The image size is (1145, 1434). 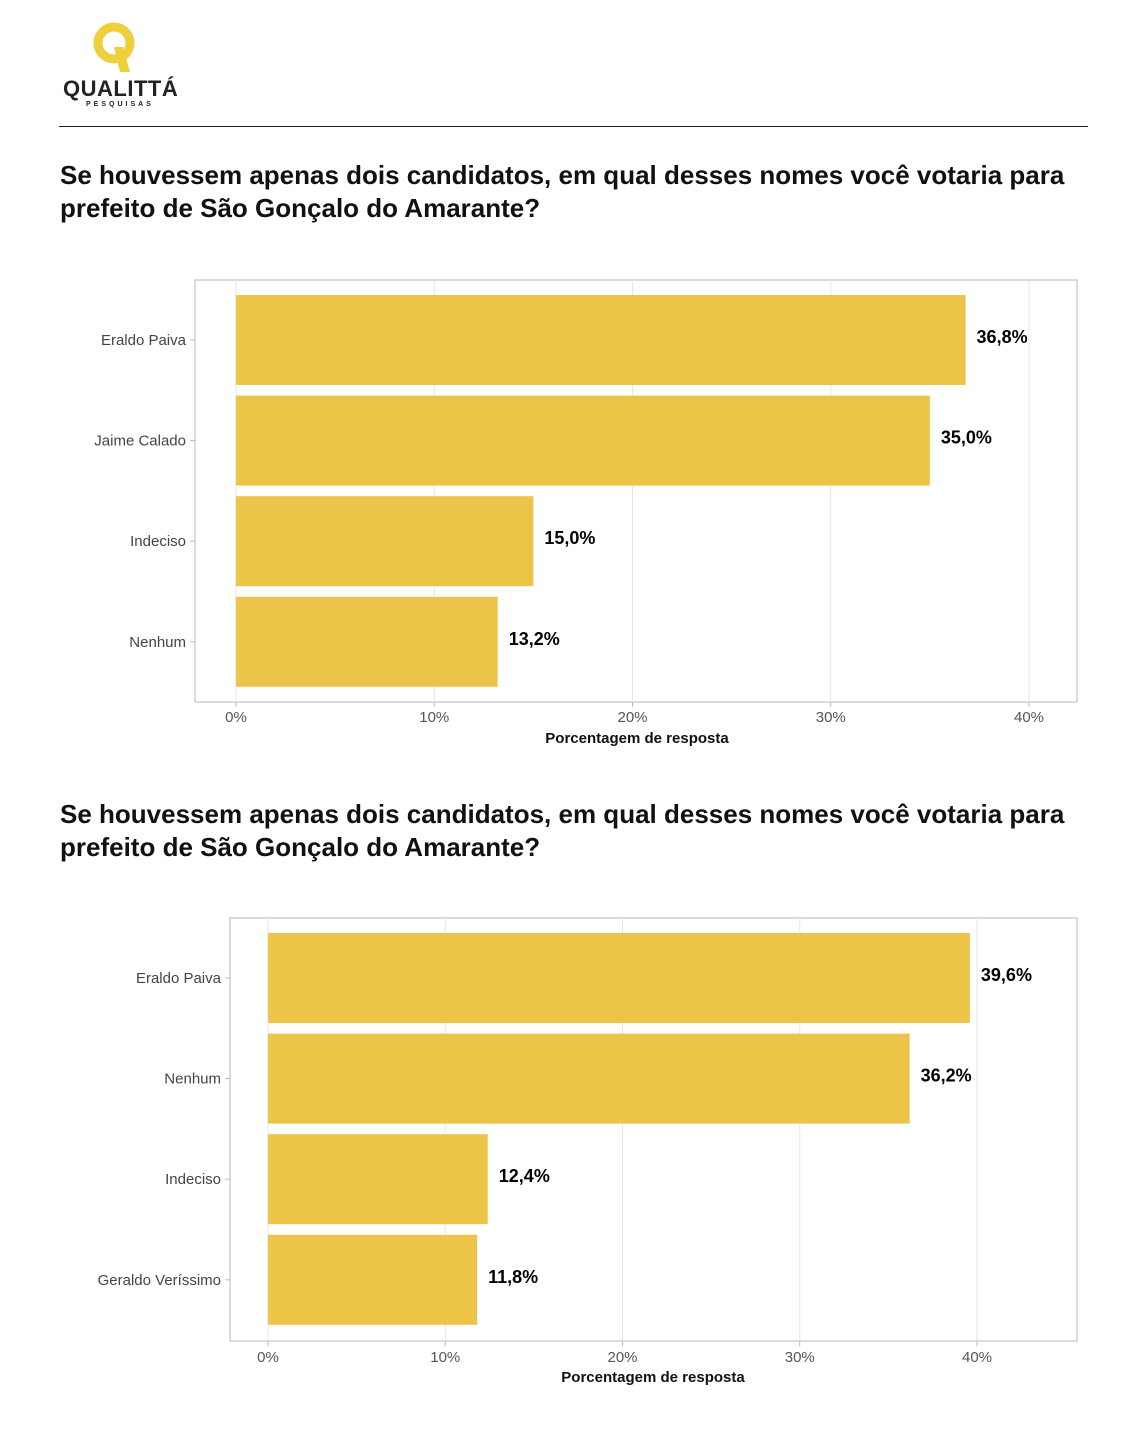 I want to click on value-label: 15,0%, so click(x=569, y=538).